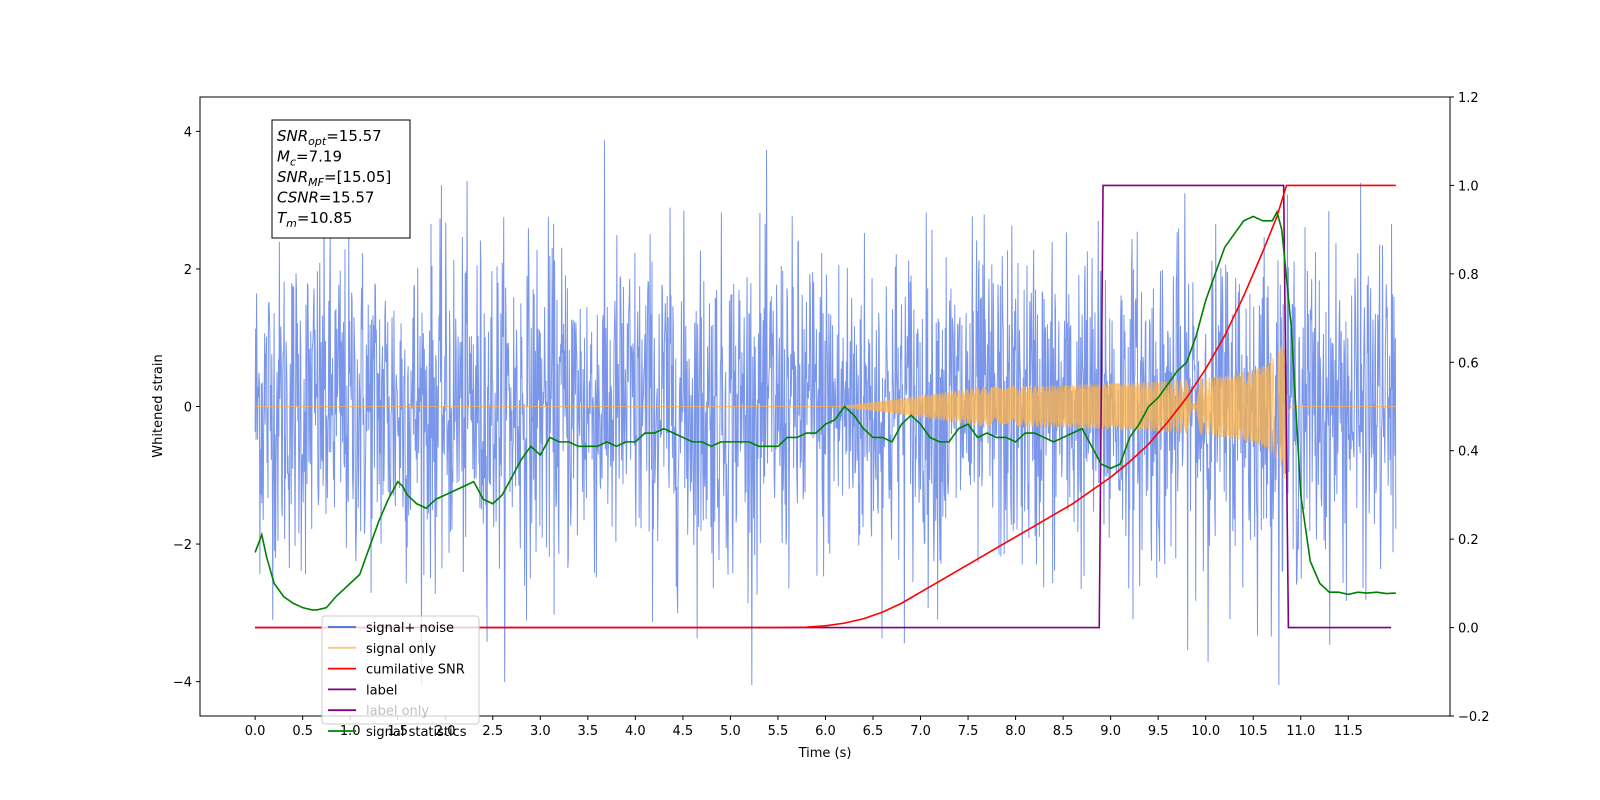 Image resolution: width=1600 pixels, height=800 pixels. Describe the element at coordinates (968, 731) in the screenshot. I see `x-tick-label: 7.5` at that location.